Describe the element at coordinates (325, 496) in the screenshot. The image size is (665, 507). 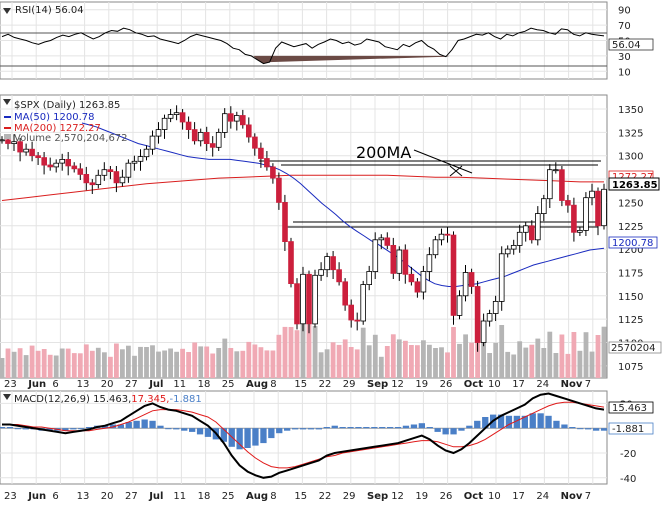
I see `x-tick-label: 22` at that location.